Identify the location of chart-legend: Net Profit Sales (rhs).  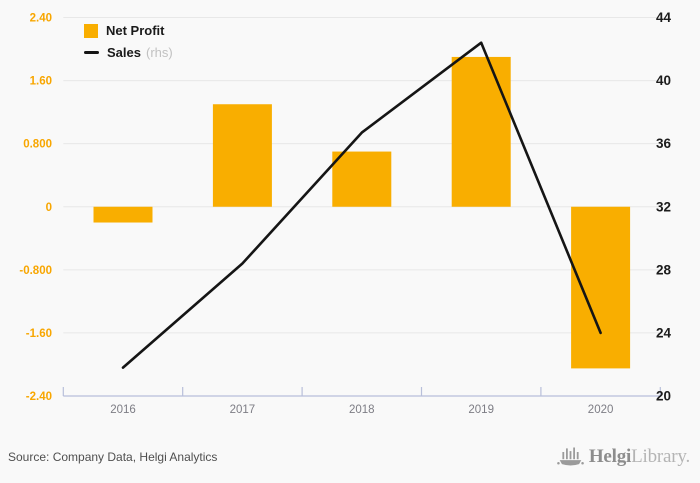
(128, 45).